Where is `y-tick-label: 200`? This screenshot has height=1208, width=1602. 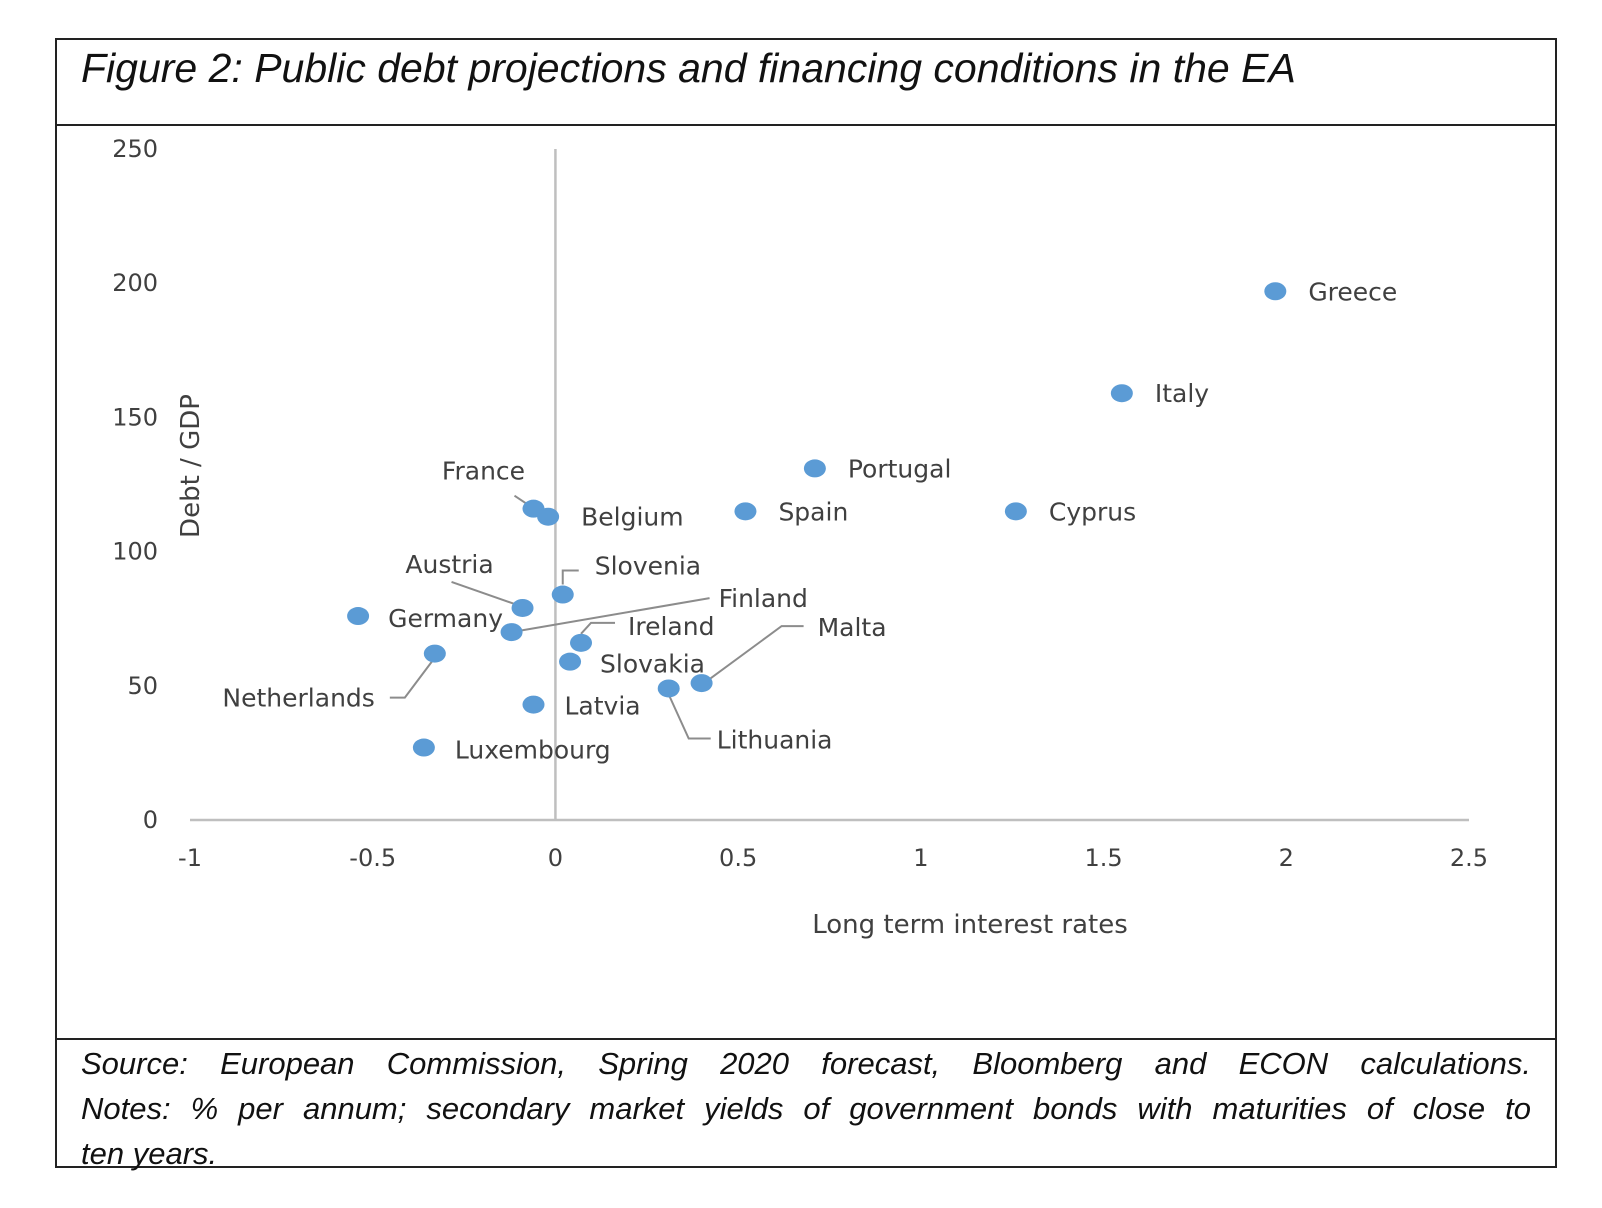 y-tick-label: 200 is located at coordinates (135, 283).